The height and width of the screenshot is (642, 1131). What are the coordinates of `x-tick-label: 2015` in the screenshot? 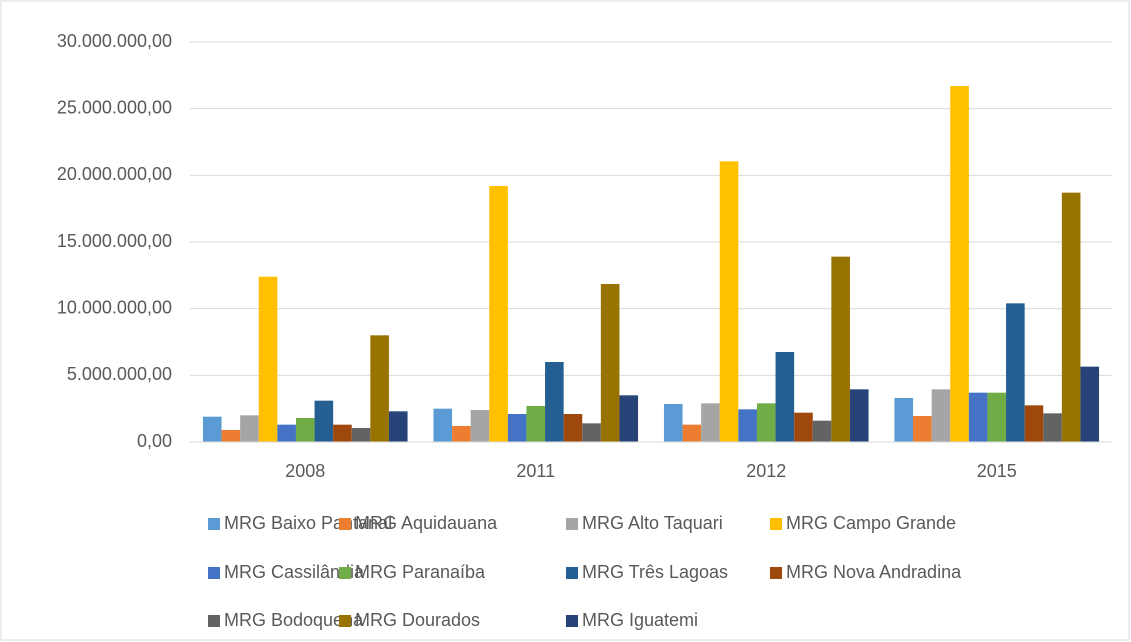 It's located at (997, 471).